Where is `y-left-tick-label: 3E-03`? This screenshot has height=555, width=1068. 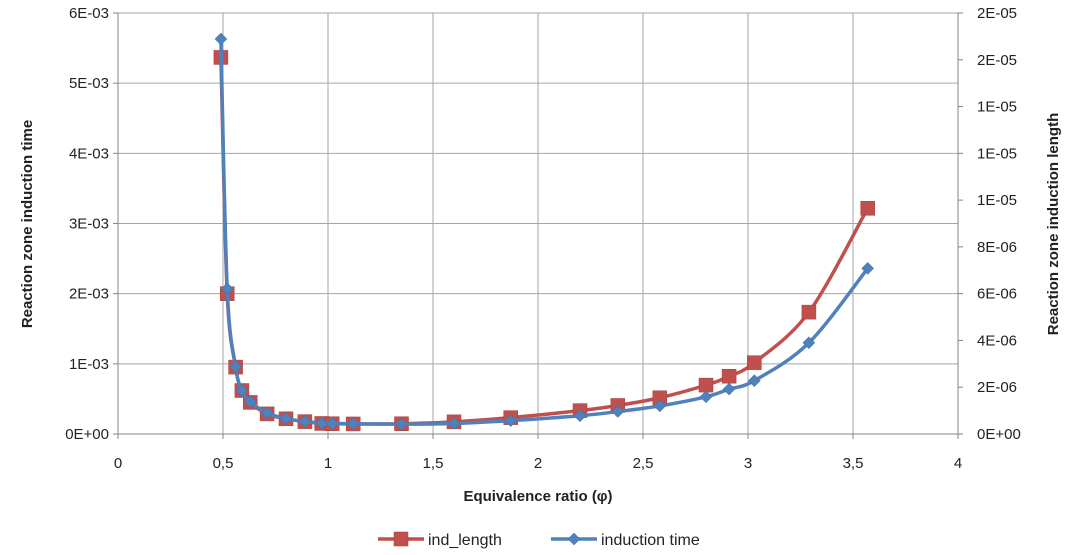 y-left-tick-label: 3E-03 is located at coordinates (89, 224).